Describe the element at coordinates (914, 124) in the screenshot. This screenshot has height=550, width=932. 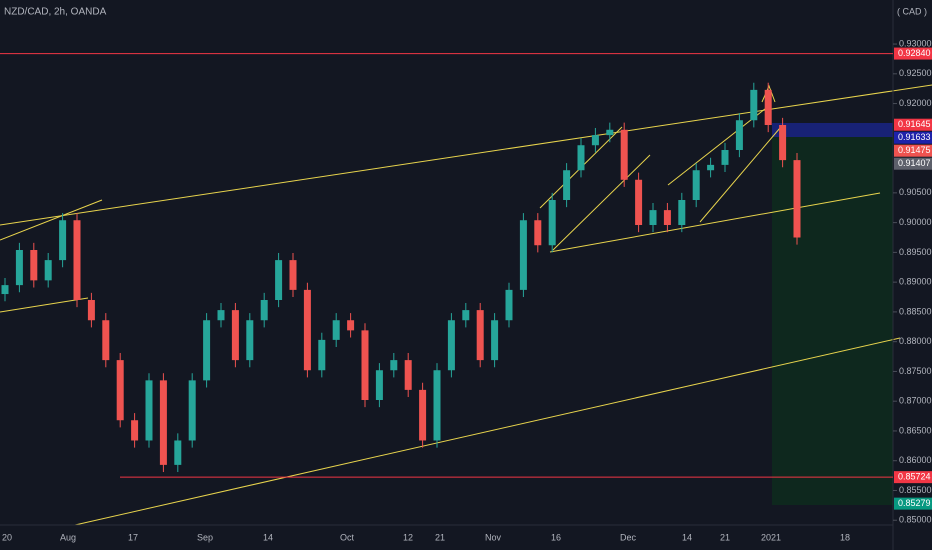
I see `price-badge-label: 0.91645` at that location.